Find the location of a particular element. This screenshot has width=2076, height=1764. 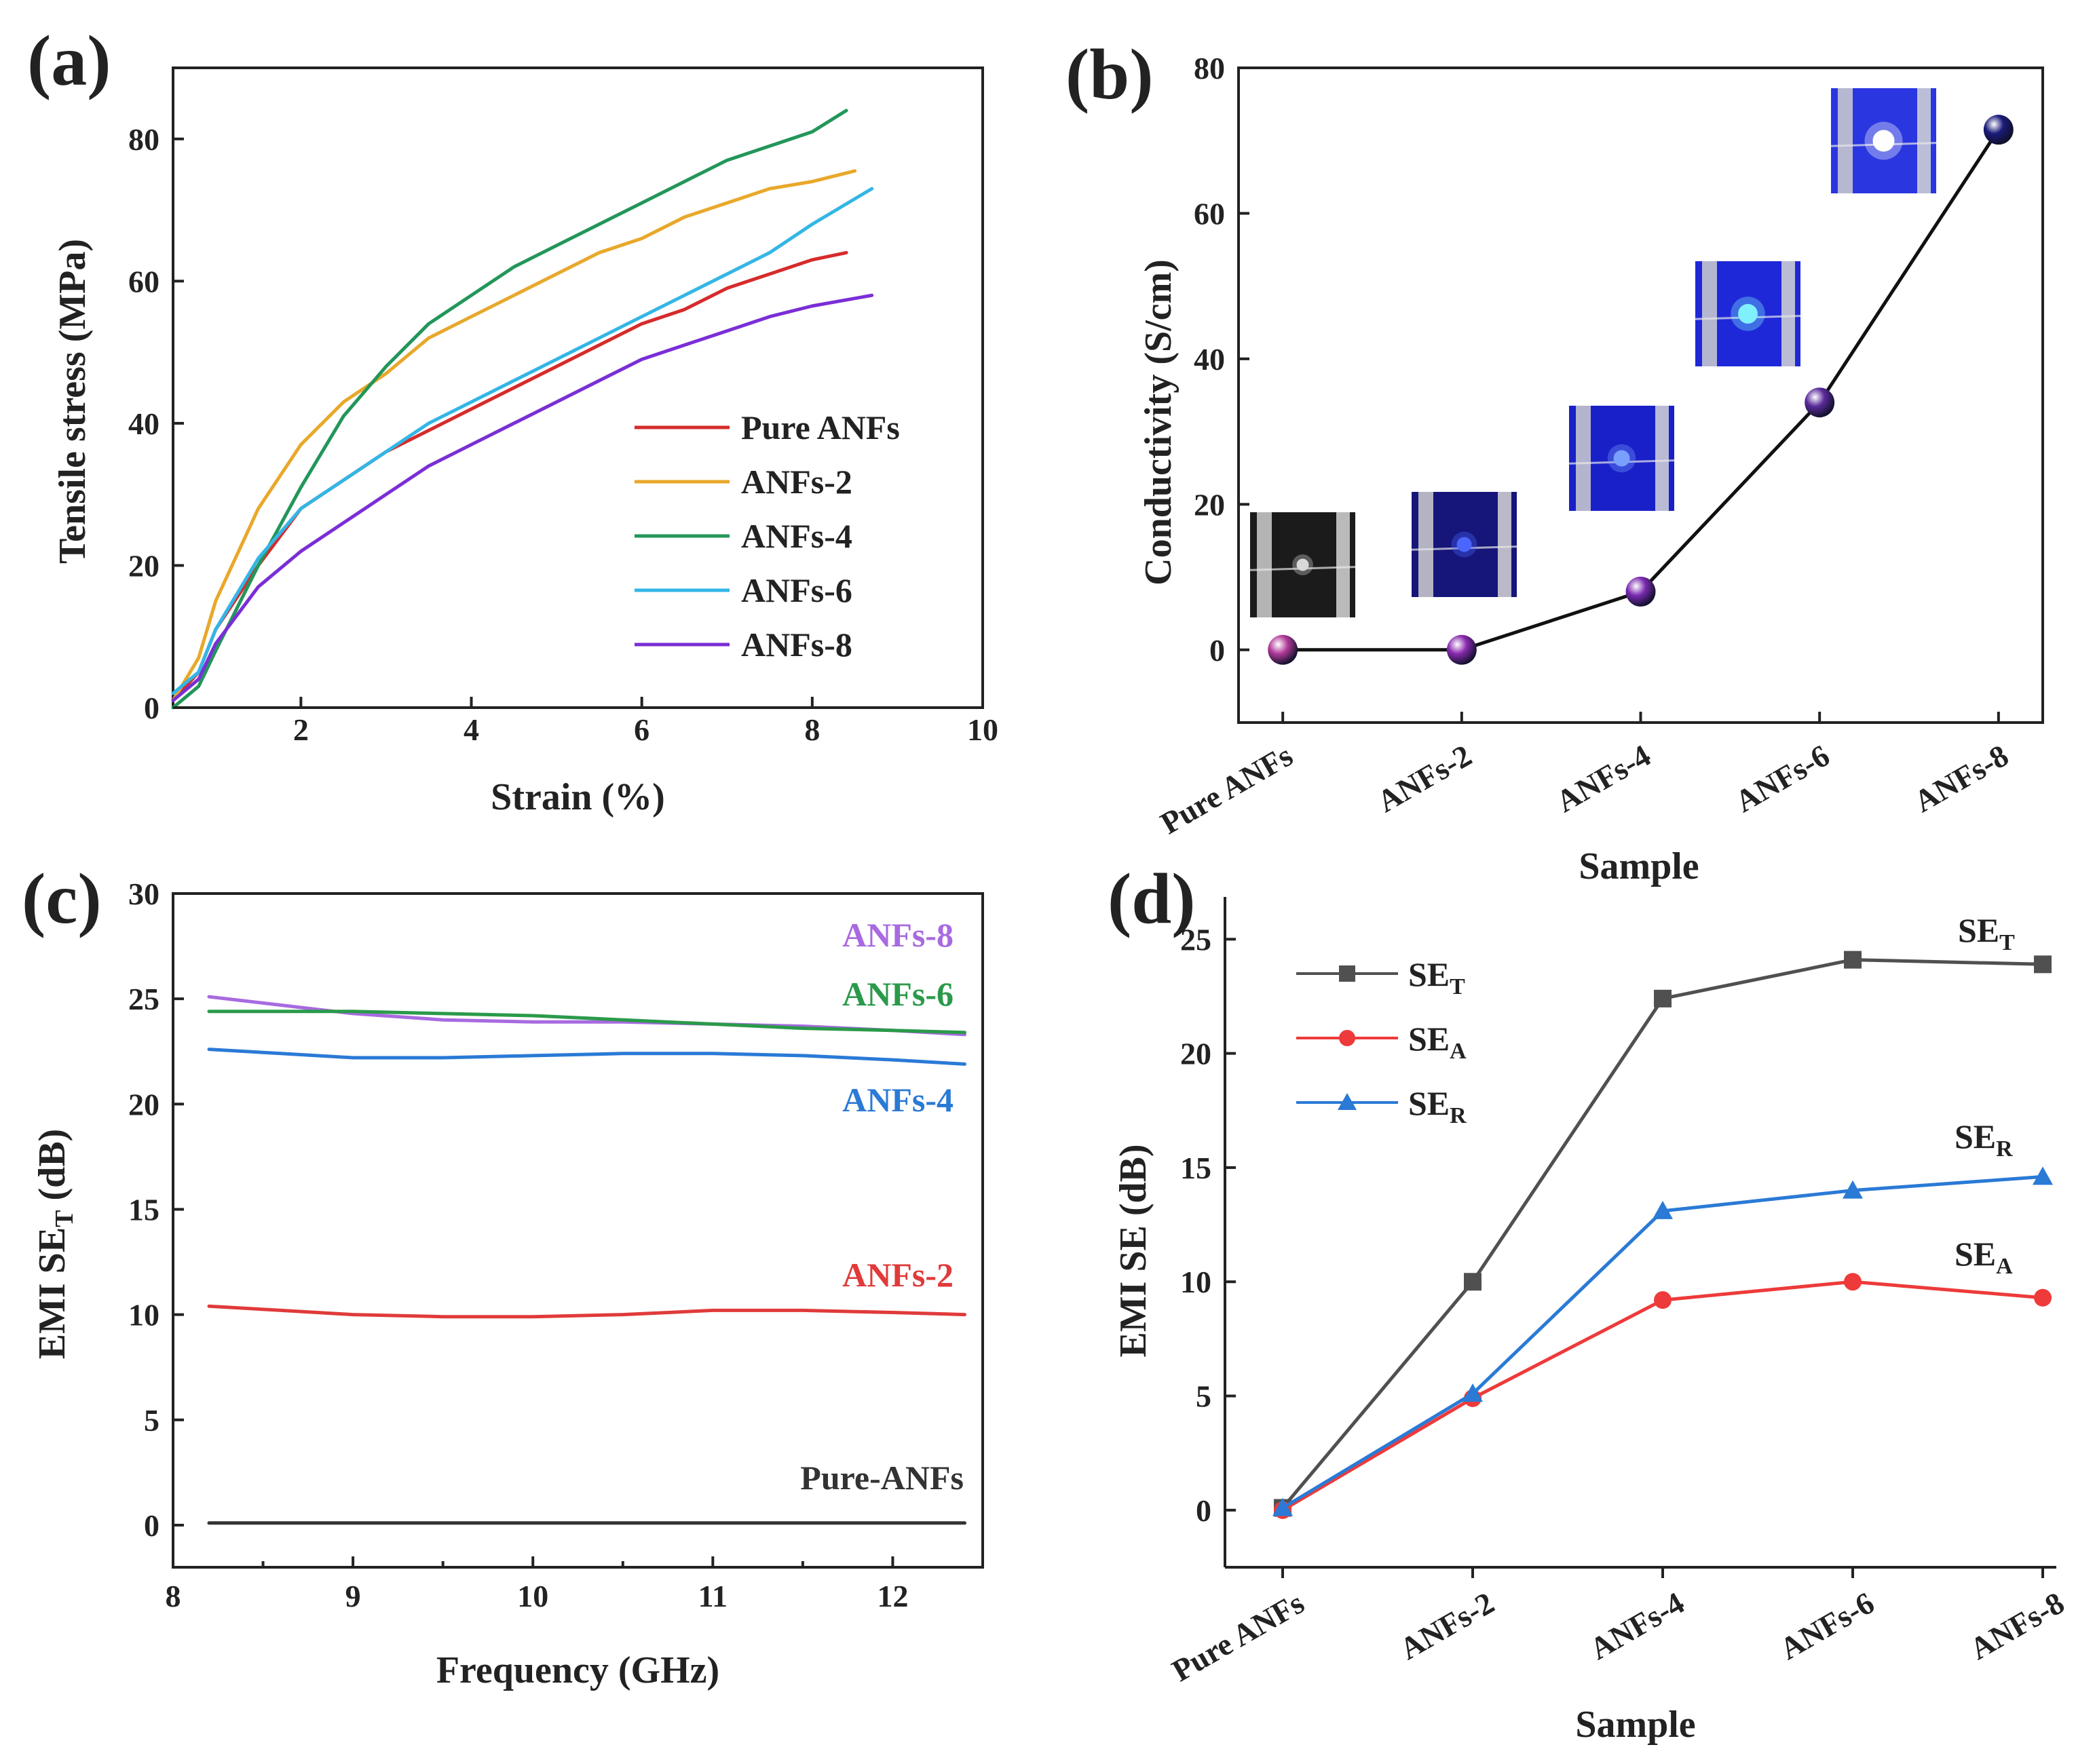

panel-c-ylabel-sub: T is located at coordinates (64, 1218).